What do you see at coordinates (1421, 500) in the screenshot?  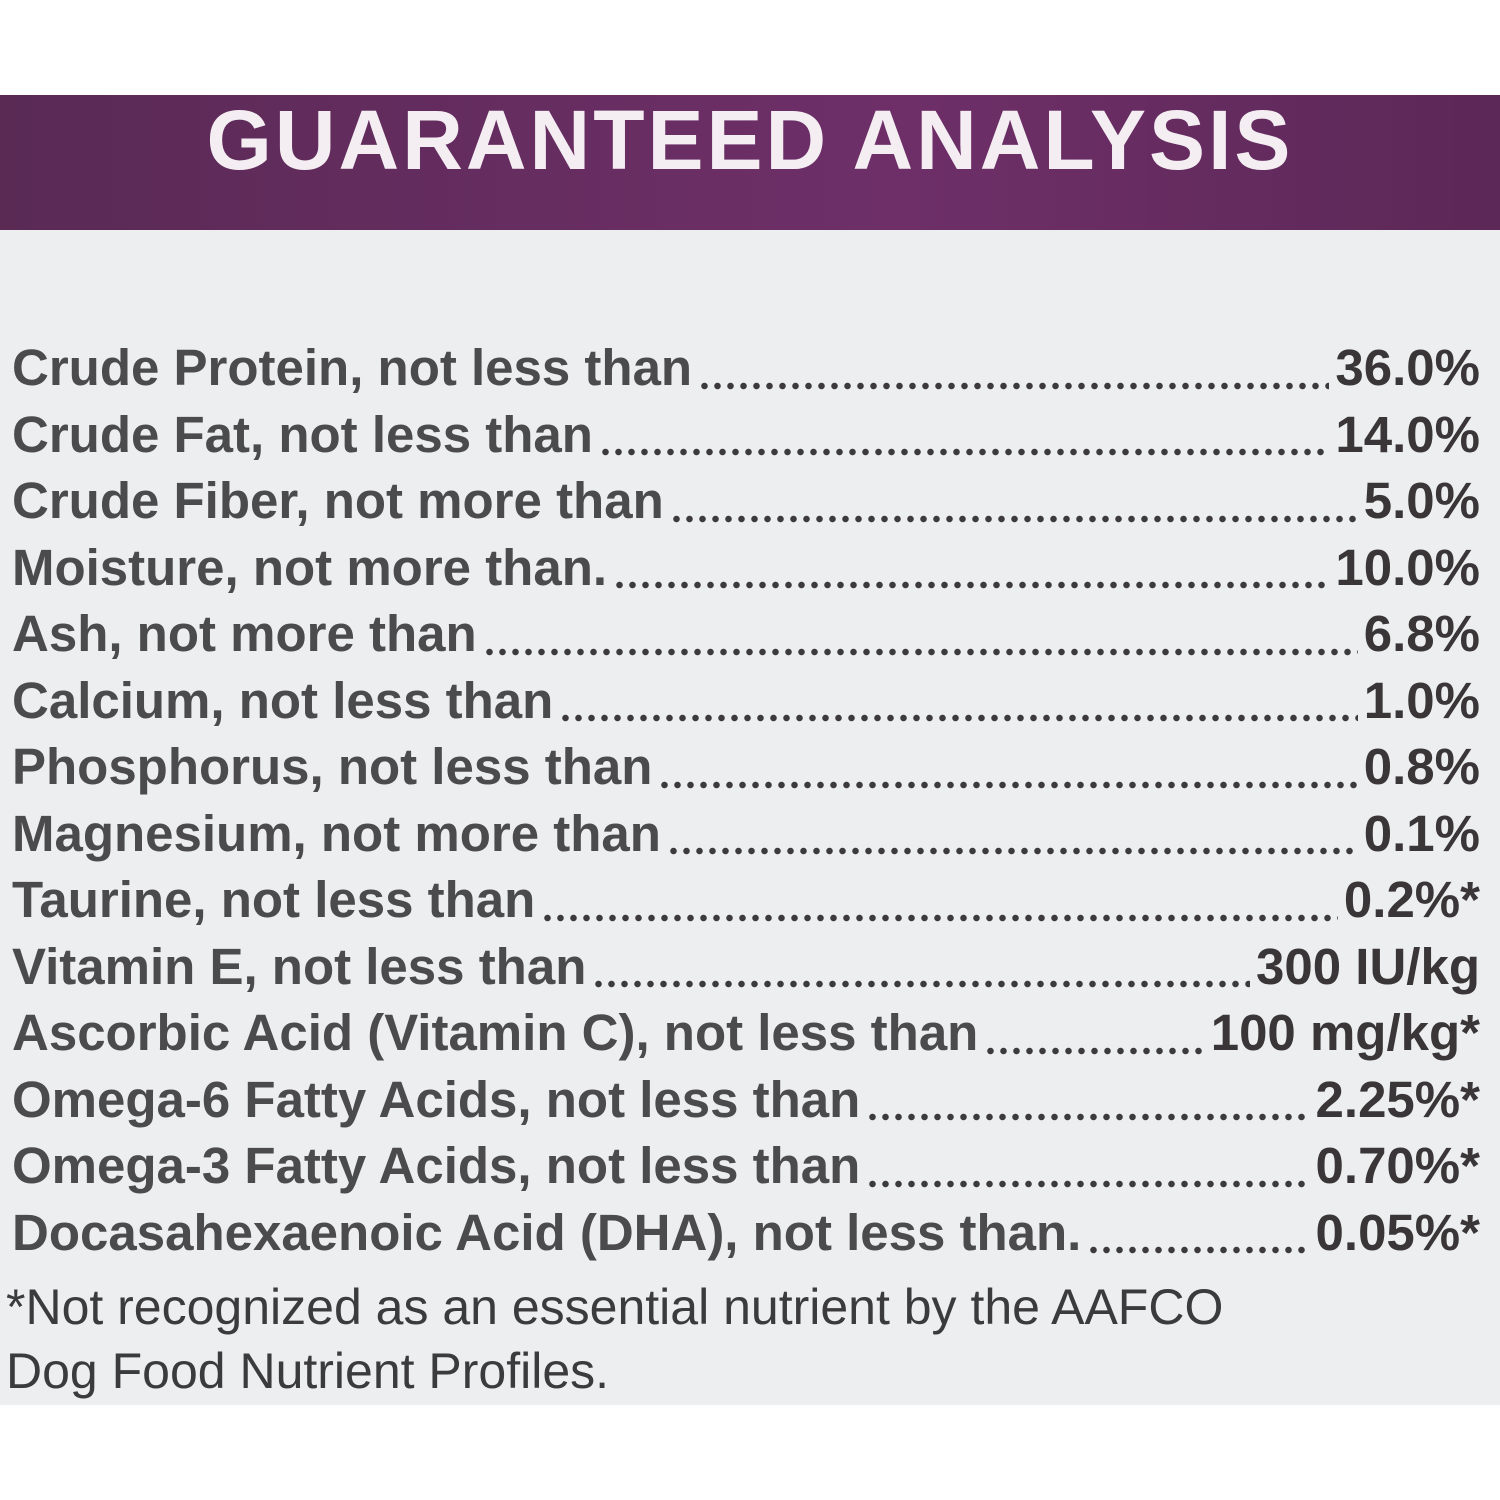 I see `nutrient-value: 5.0%` at bounding box center [1421, 500].